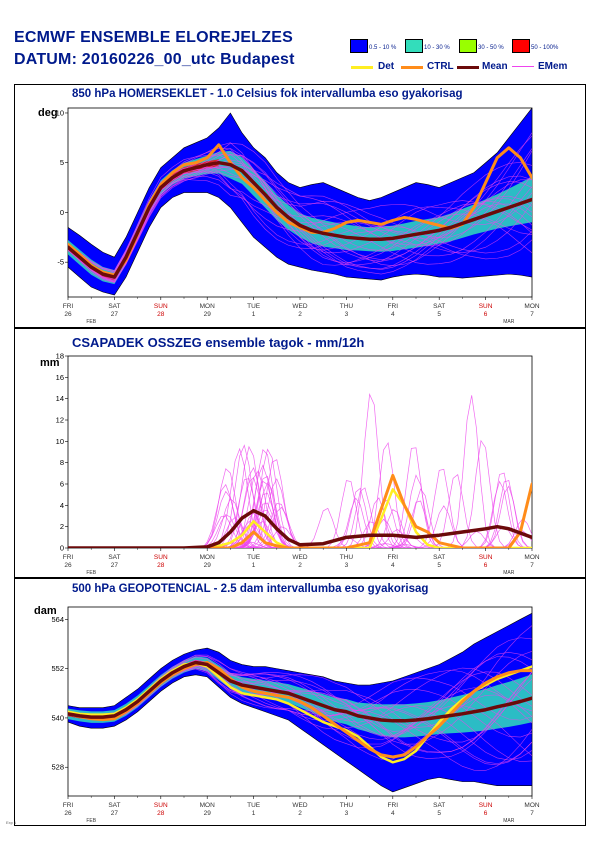 This screenshot has height=848, width=600. I want to click on y-tick-label: 12, so click(60, 420).